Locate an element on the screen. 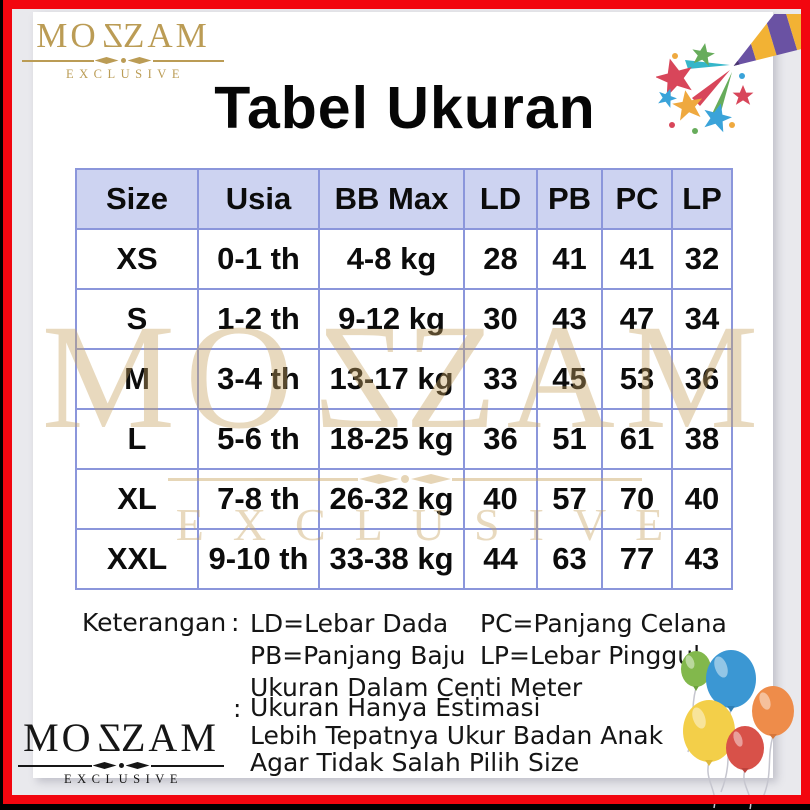 The height and width of the screenshot is (810, 810). table-row: XXL 9-10 th 33-38 kg 44 63 77 43 is located at coordinates (404, 559).